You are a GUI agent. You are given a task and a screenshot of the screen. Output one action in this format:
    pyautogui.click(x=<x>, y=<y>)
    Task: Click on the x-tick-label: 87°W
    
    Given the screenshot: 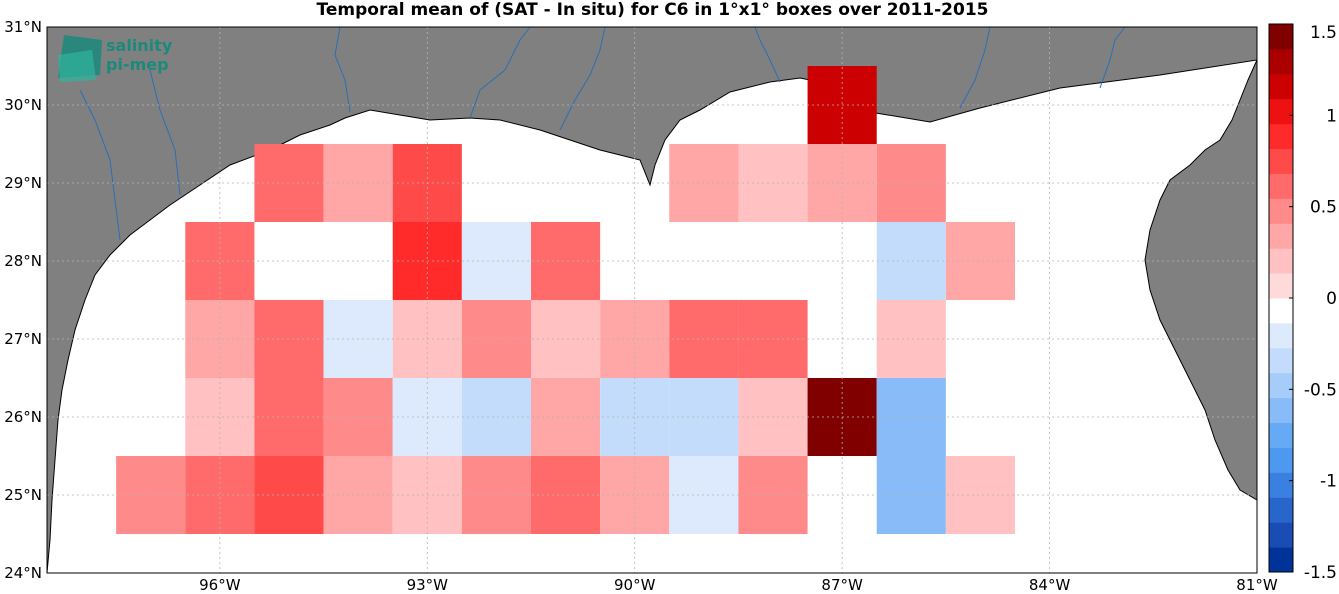 What is the action you would take?
    pyautogui.click(x=842, y=585)
    